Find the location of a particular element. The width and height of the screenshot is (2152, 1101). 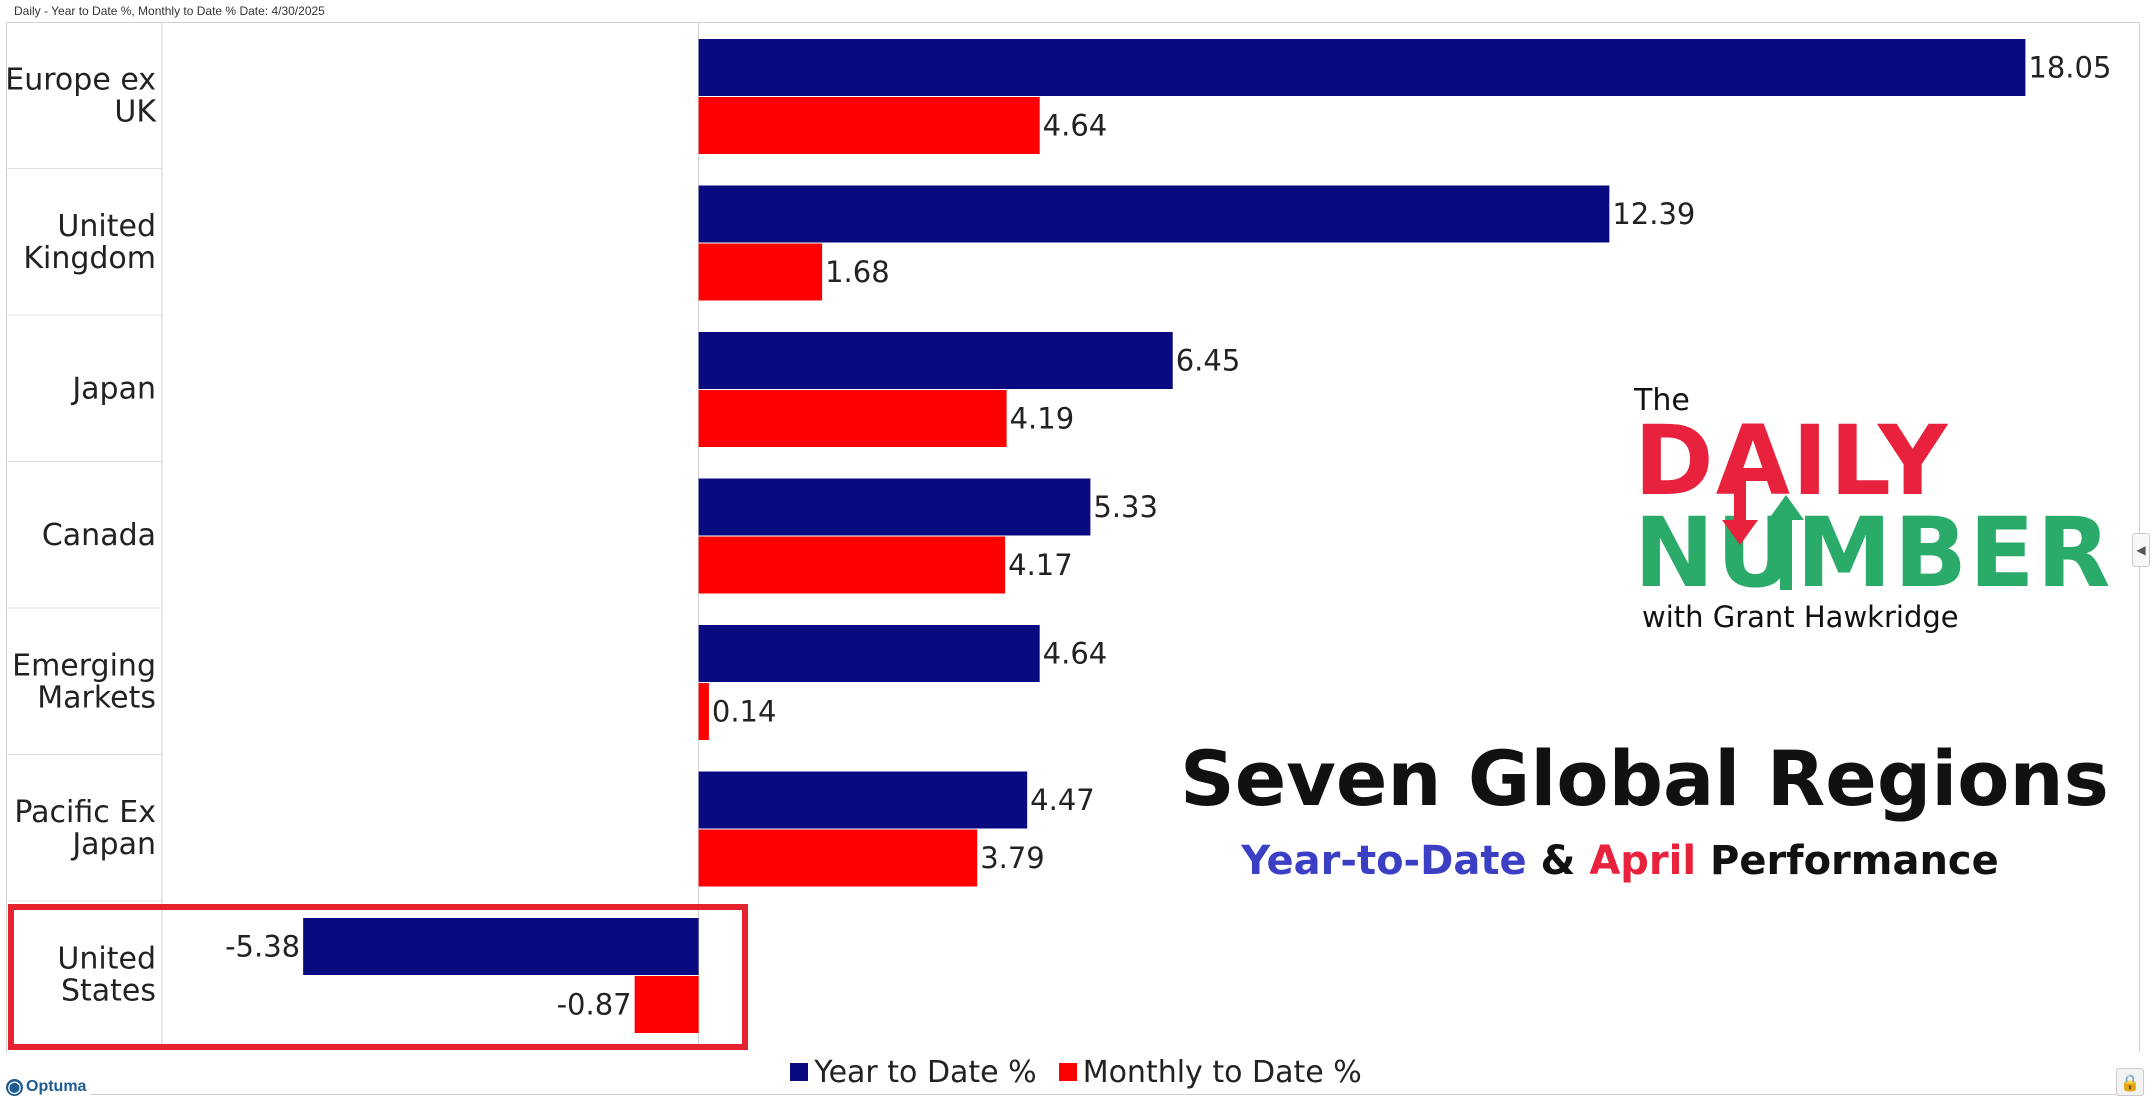

category-label: Emerging is located at coordinates (84, 665).